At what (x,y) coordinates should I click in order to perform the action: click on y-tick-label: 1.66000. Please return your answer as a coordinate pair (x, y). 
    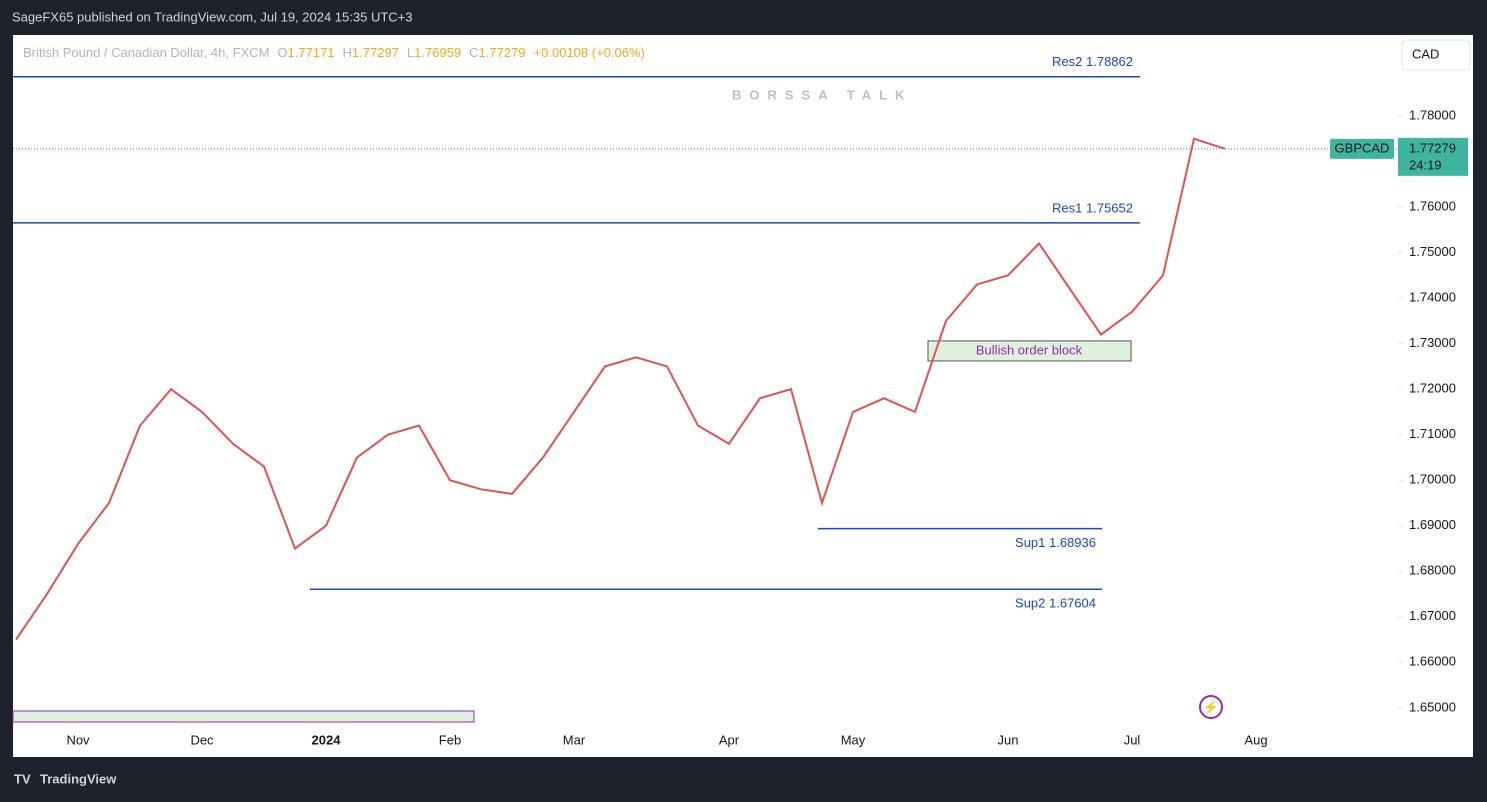
    Looking at the image, I should click on (1432, 661).